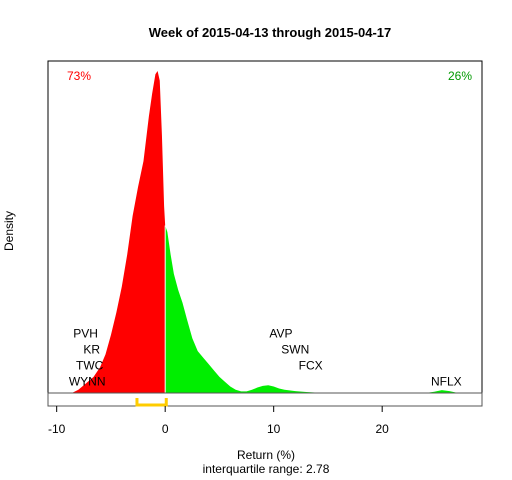 Image resolution: width=512 pixels, height=480 pixels. Describe the element at coordinates (87, 382) in the screenshot. I see `stock-label-wynn: WYNN` at that location.